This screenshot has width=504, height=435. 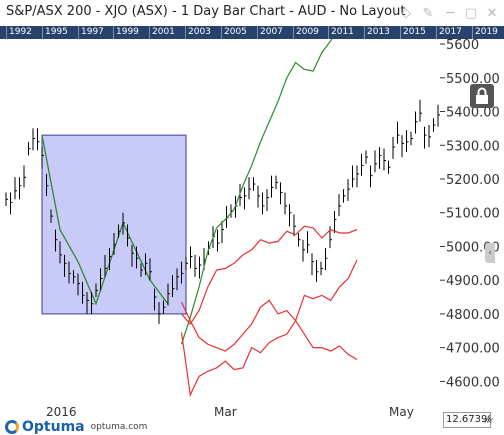 I want to click on diamond-icon: ◇, so click(x=406, y=13).